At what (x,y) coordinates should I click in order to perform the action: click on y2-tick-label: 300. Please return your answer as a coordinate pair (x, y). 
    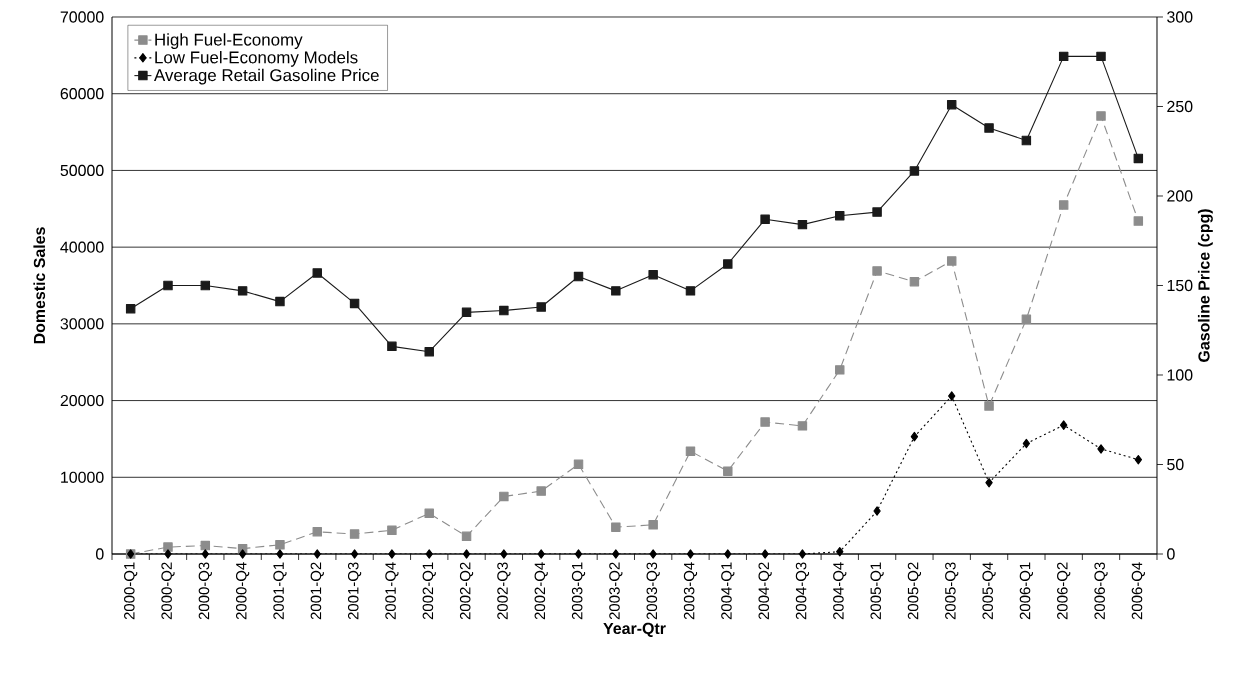
    Looking at the image, I should click on (1180, 17).